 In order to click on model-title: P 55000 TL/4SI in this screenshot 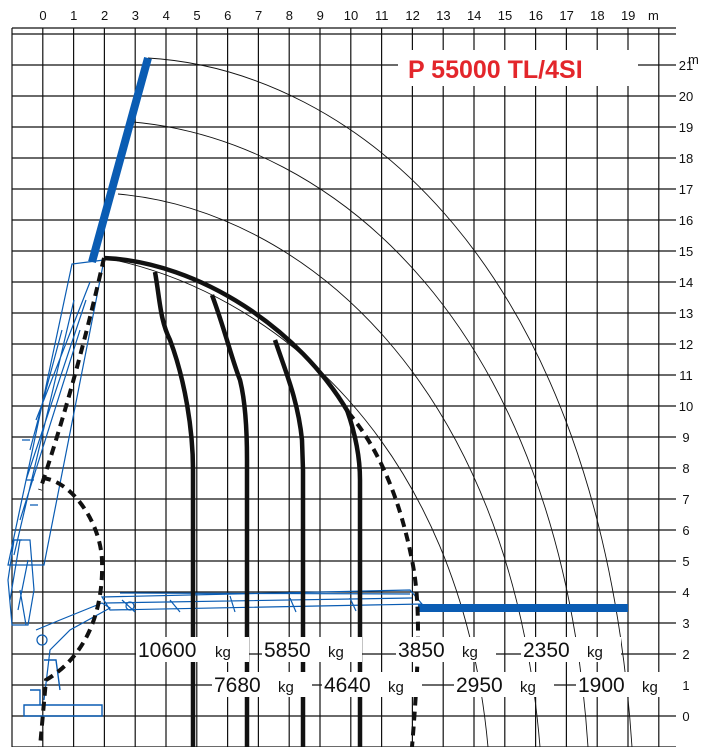, I will do `click(495, 70)`.